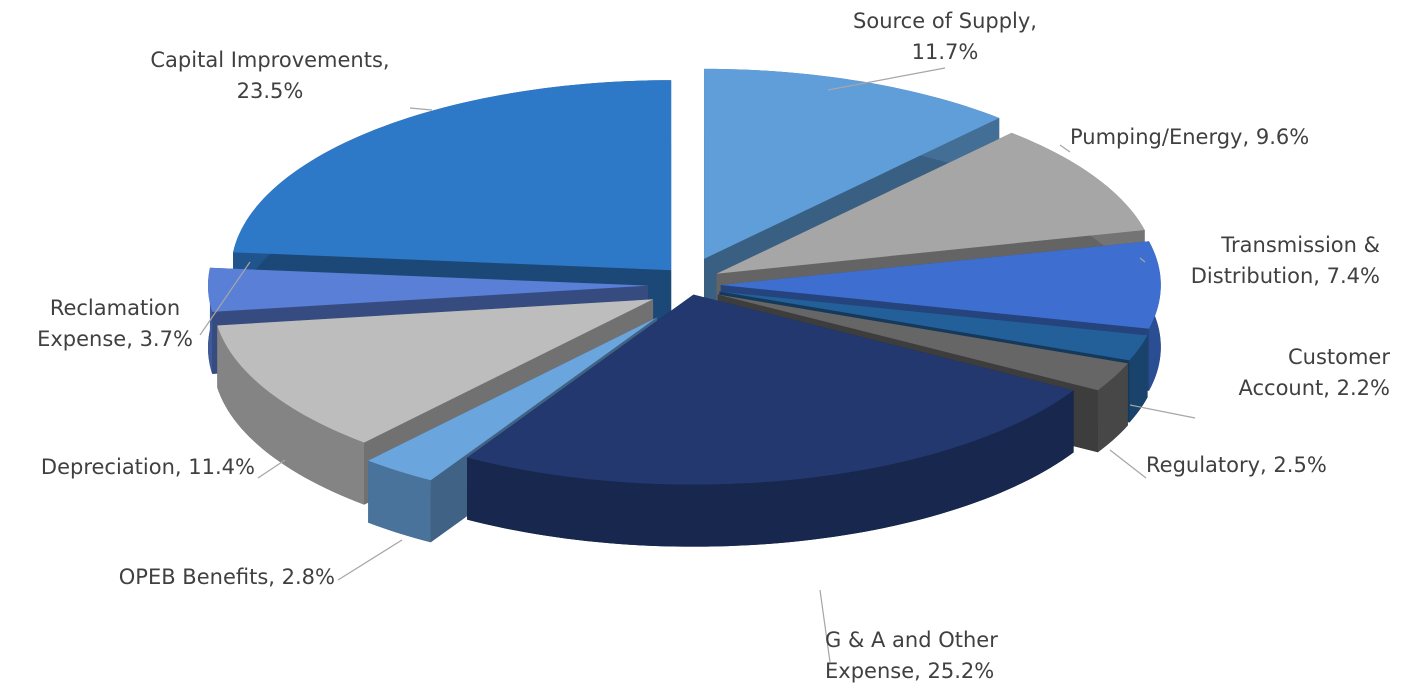 This screenshot has width=1407, height=696. What do you see at coordinates (270, 76) in the screenshot?
I see `data-label: Capital Improvements, 23.5%` at bounding box center [270, 76].